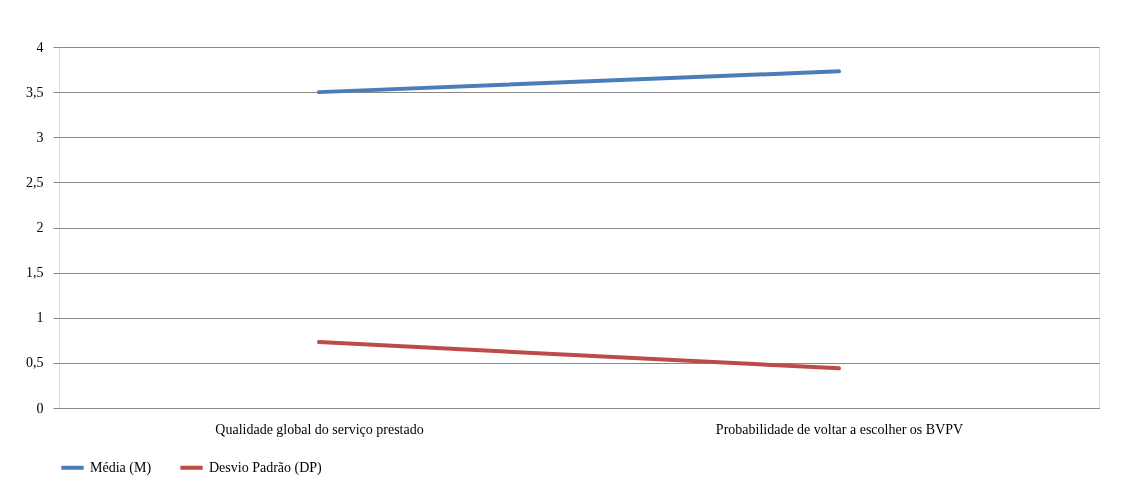  I want to click on y-tick-label: 1,5, so click(35, 273).